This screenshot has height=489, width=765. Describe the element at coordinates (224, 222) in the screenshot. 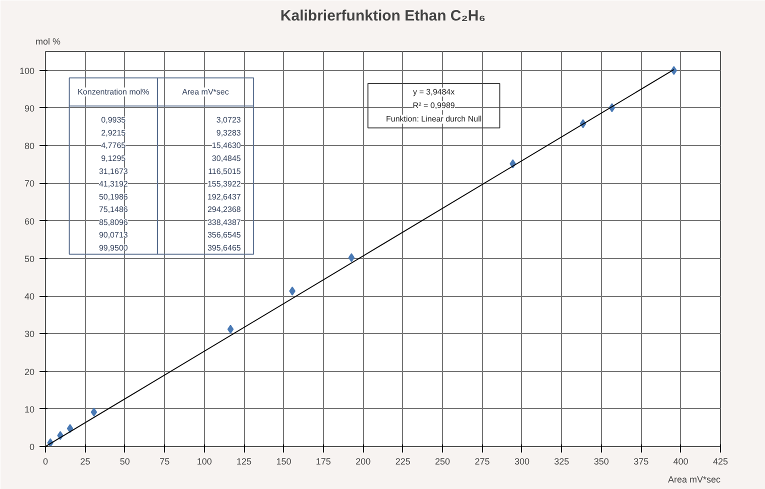

I see `annotation: 338,4387` at that location.